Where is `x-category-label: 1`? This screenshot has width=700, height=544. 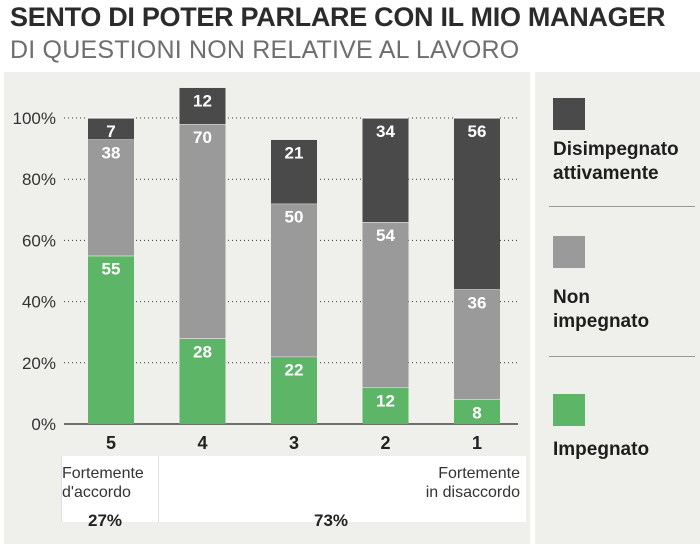 x-category-label: 1 is located at coordinates (477, 443).